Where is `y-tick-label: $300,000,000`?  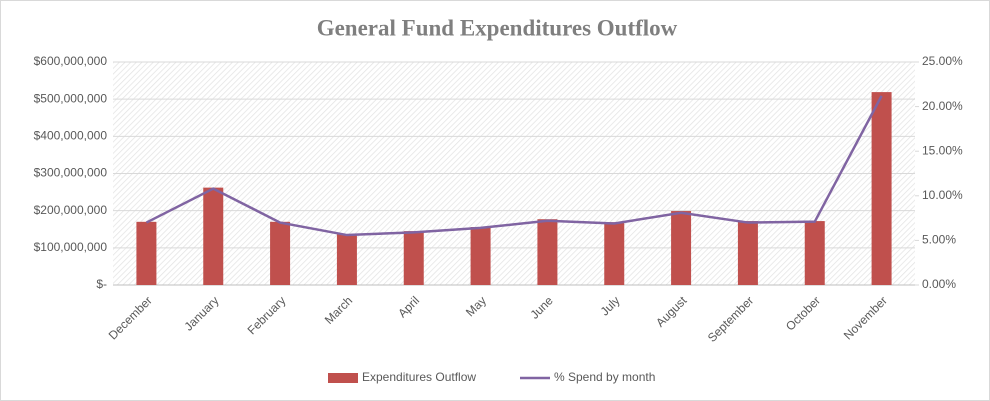 y-tick-label: $300,000,000 is located at coordinates (71, 173).